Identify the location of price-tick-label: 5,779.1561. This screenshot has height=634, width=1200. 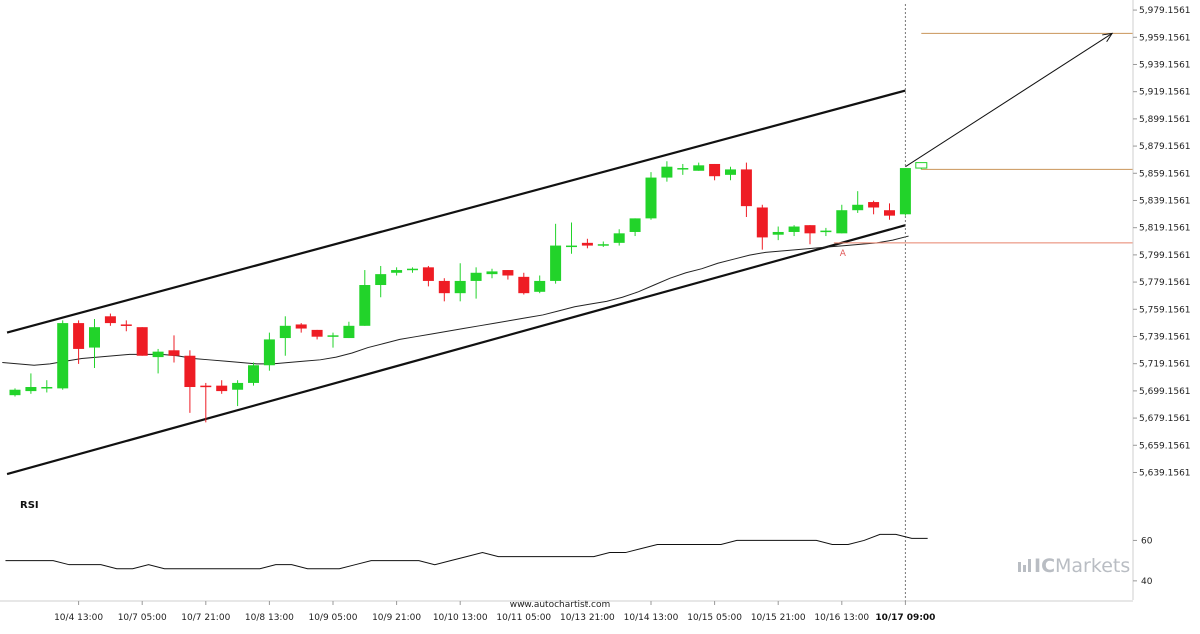
(1165, 283).